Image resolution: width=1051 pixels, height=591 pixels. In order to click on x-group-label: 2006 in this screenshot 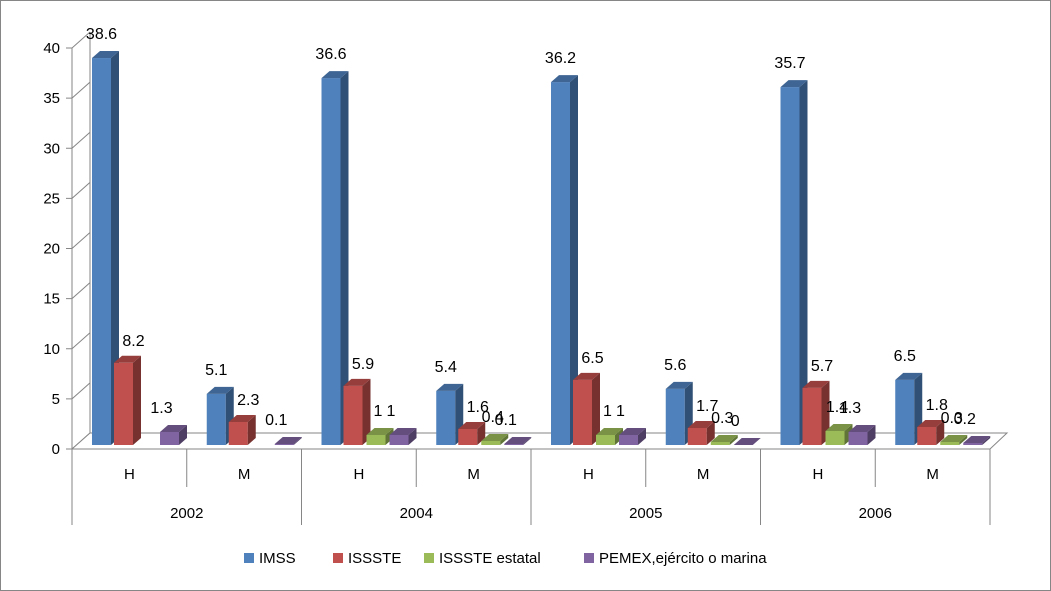, I will do `click(875, 513)`.